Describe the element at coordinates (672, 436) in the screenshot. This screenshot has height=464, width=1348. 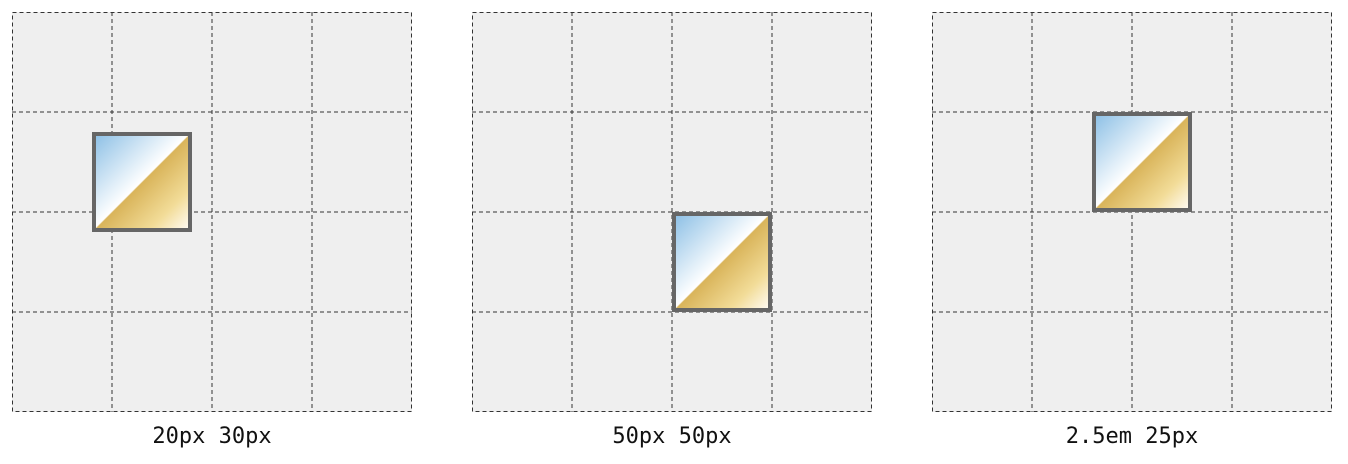
I see `position-caption: 50px 50px` at that location.